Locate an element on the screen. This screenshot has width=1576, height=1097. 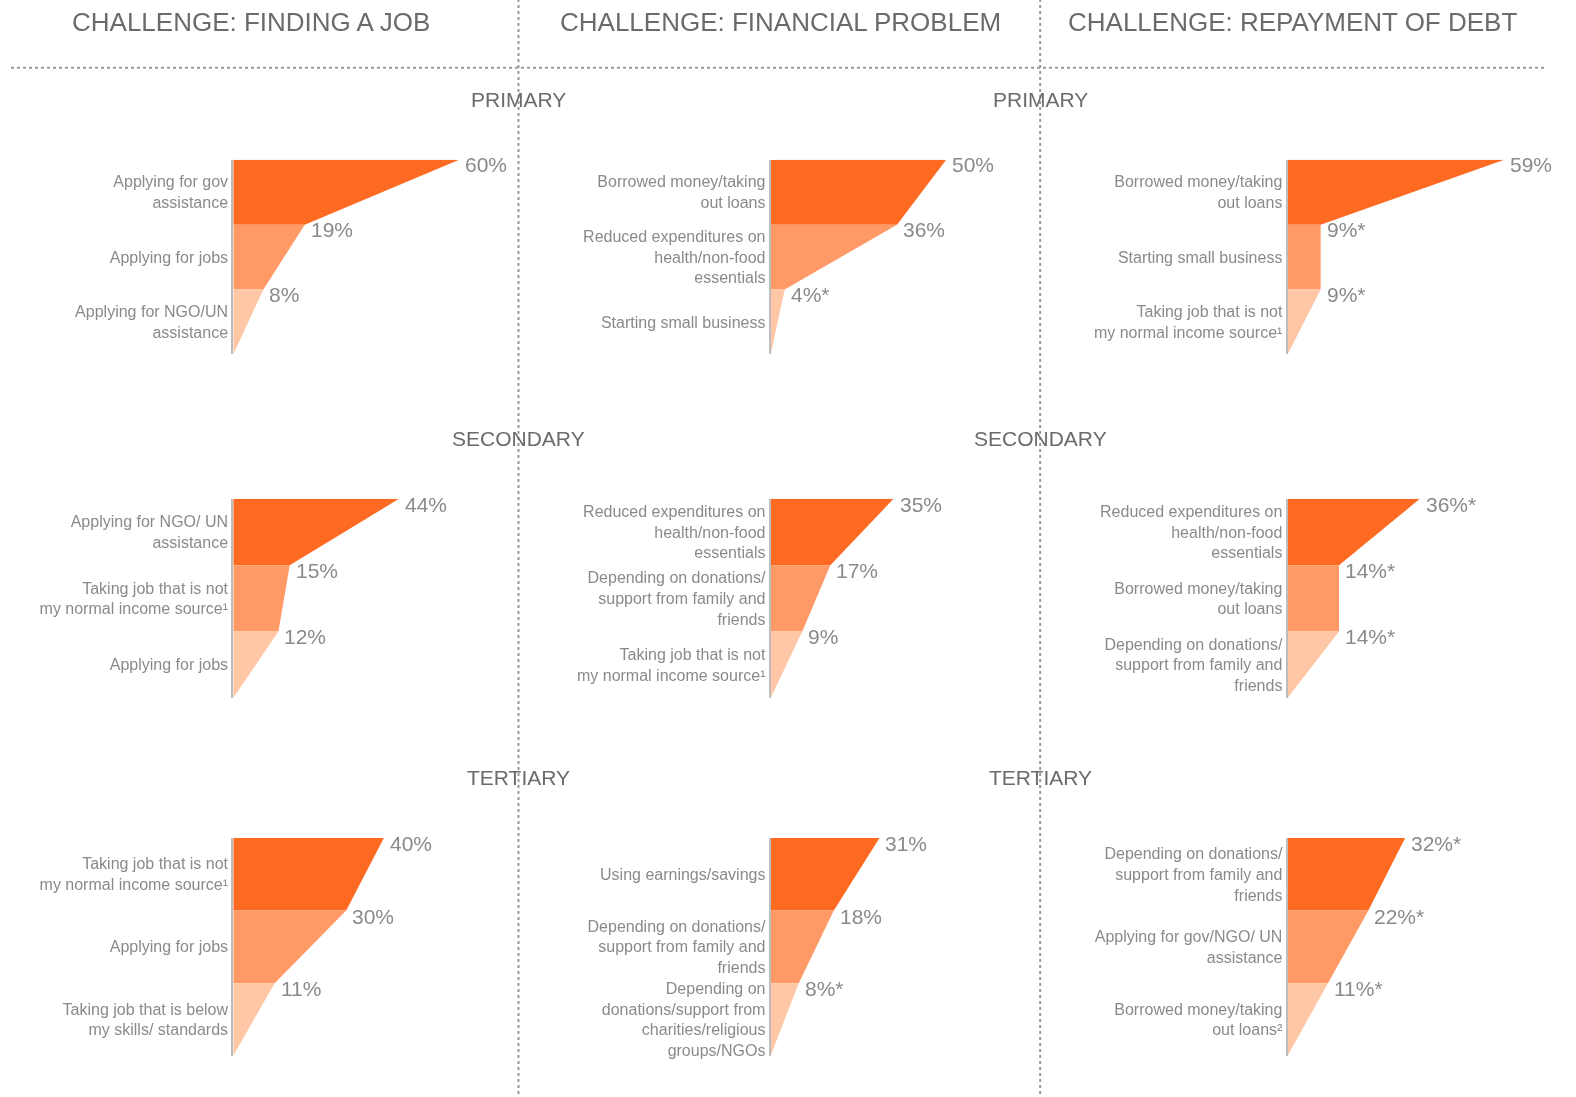
text: CHALLENGE: REPAYMENT OF DEBT is located at coordinates (1293, 22).